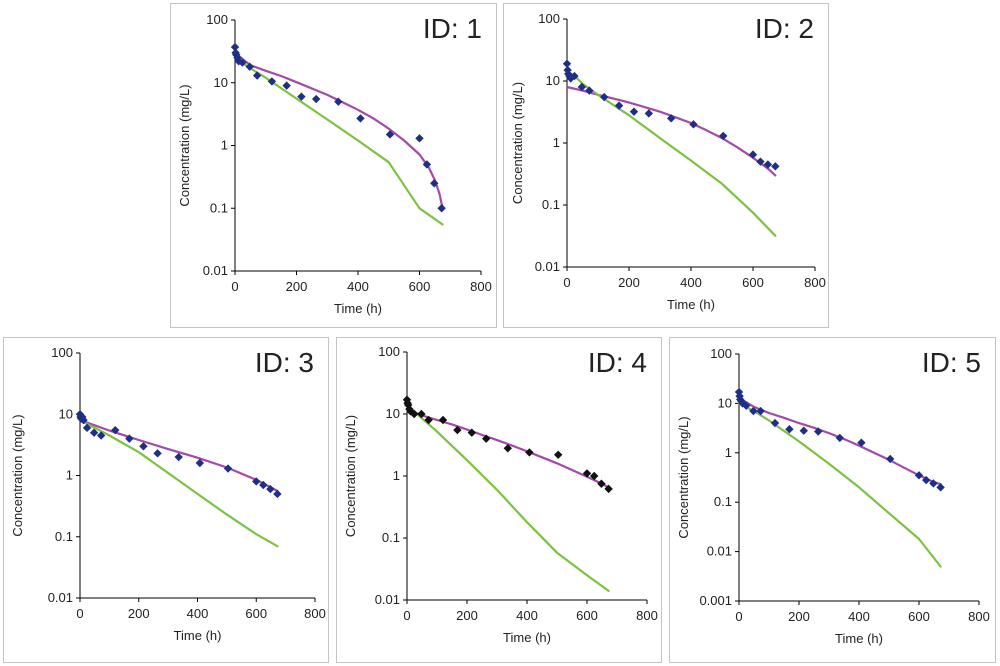 The height and width of the screenshot is (666, 1000). I want to click on series-line-purple, so click(338, 130).